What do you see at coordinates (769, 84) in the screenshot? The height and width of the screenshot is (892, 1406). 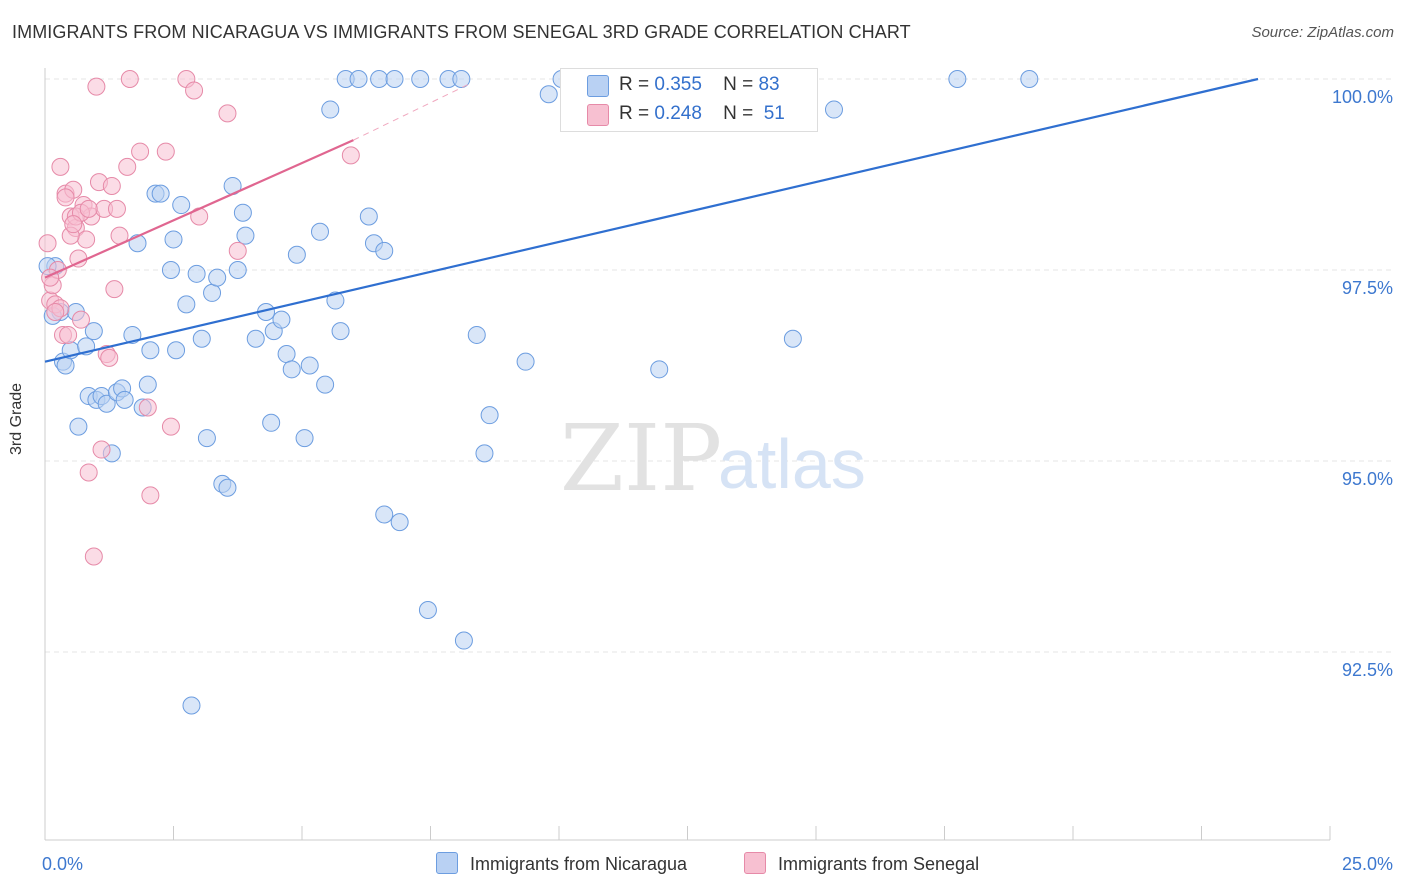 I see `legend-n-nicaragua: 83` at bounding box center [769, 84].